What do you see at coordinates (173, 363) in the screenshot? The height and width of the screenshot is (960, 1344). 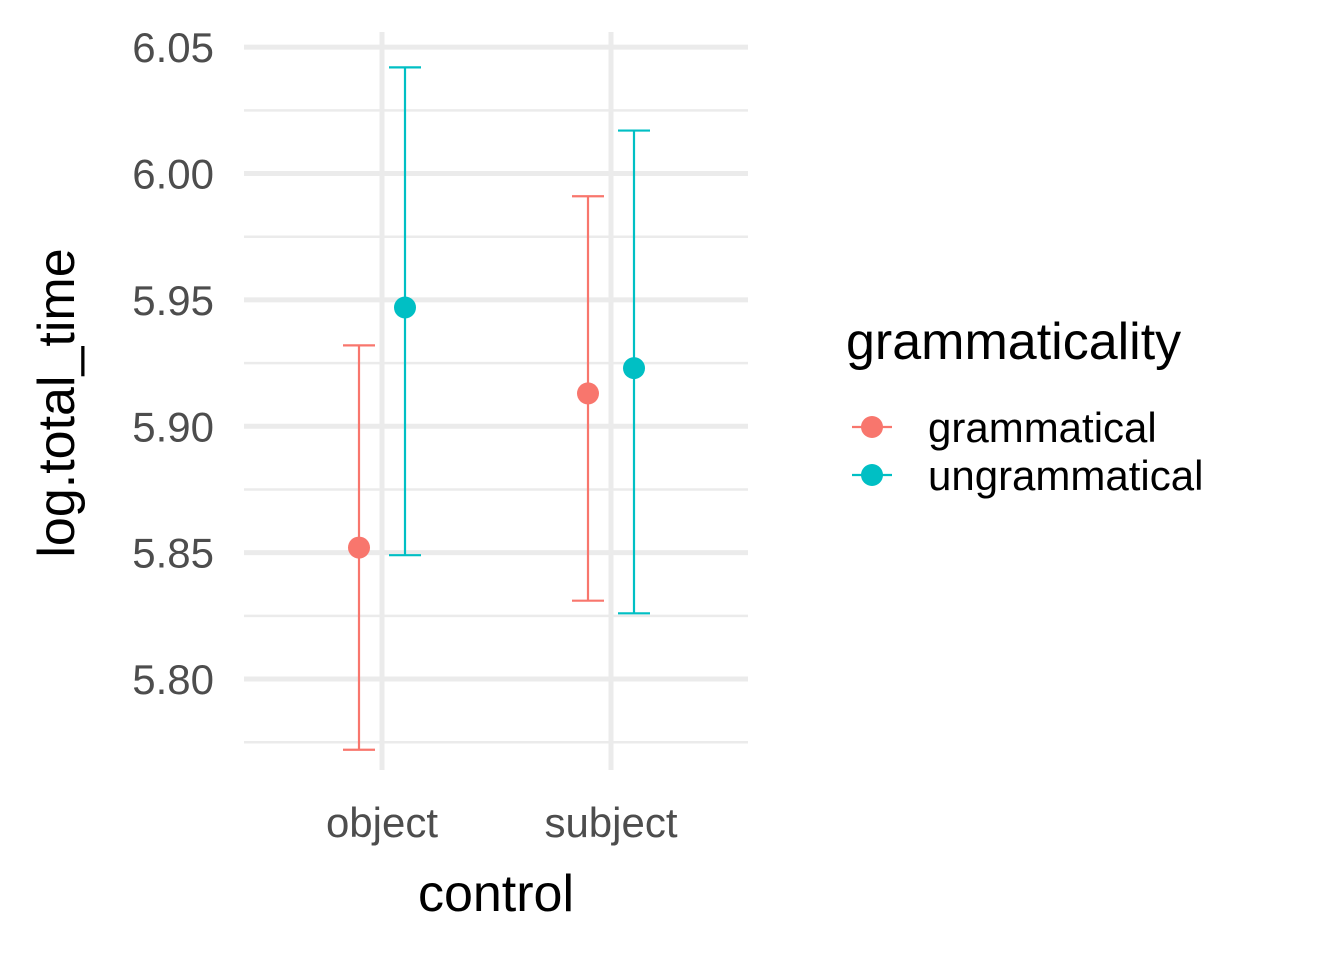 I see `y-tick-labels: 5.80 5.85 5.90 5.95 6.00 6.05` at bounding box center [173, 363].